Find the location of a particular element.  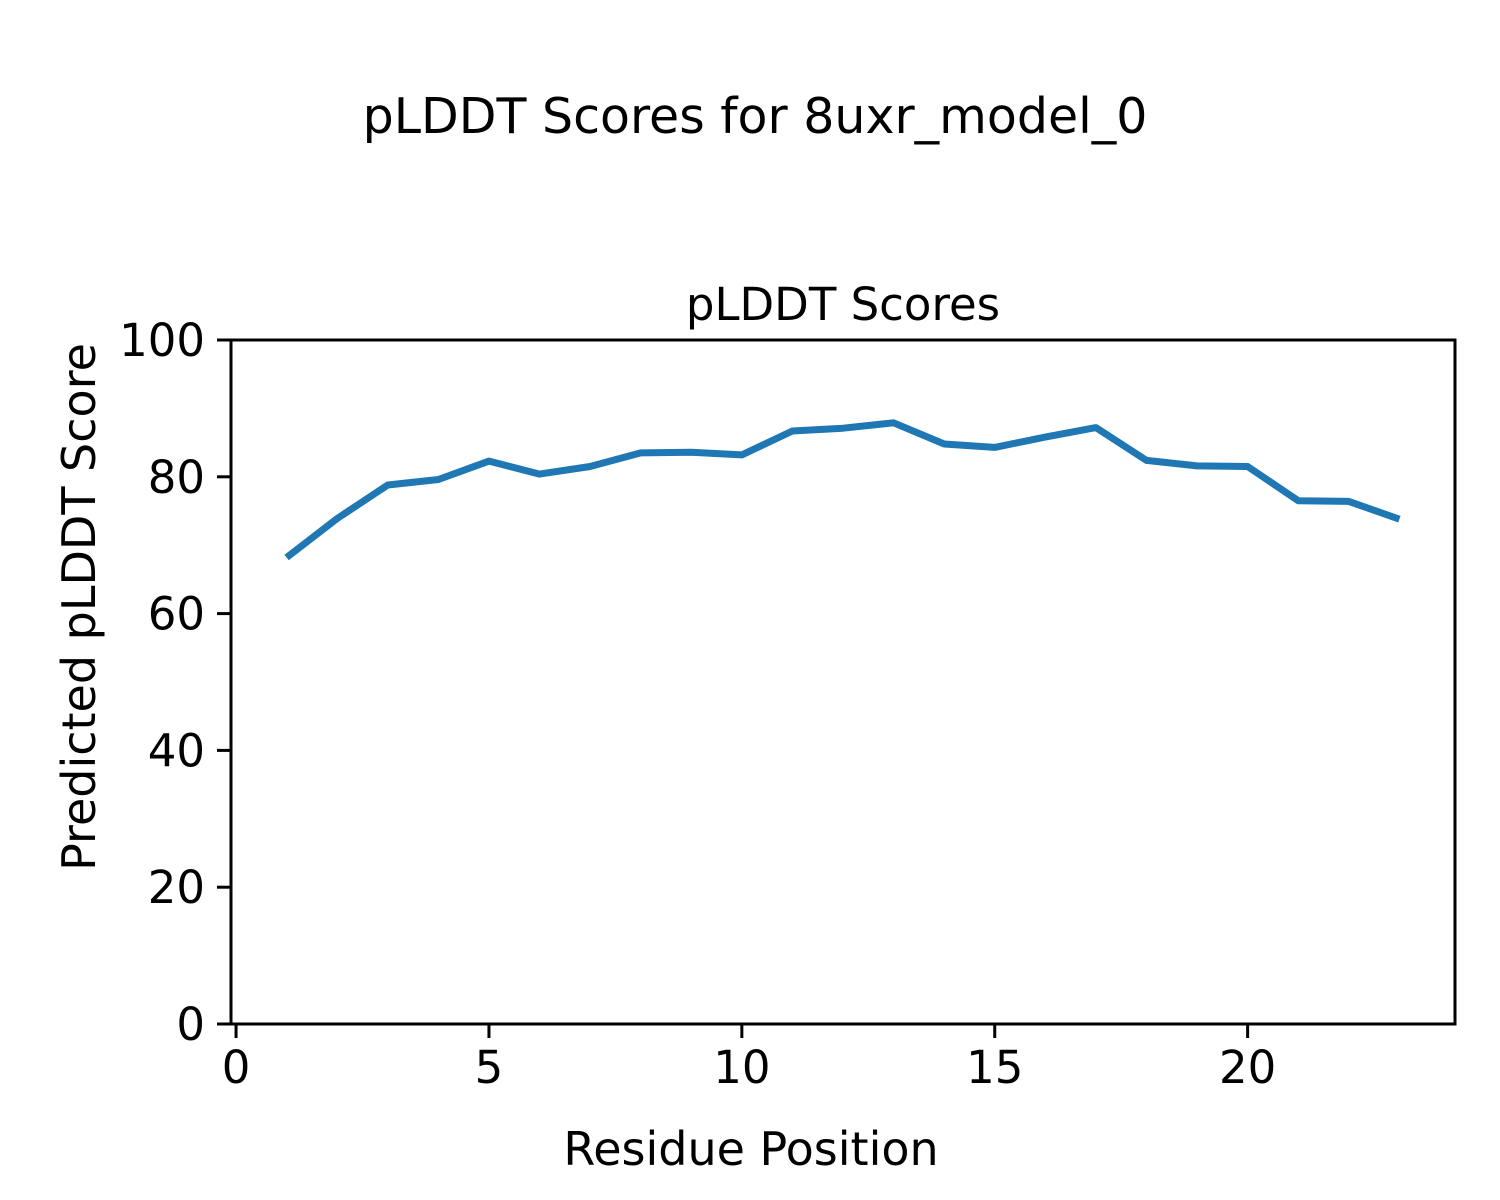

y-tick-label: 60 is located at coordinates (176, 614).